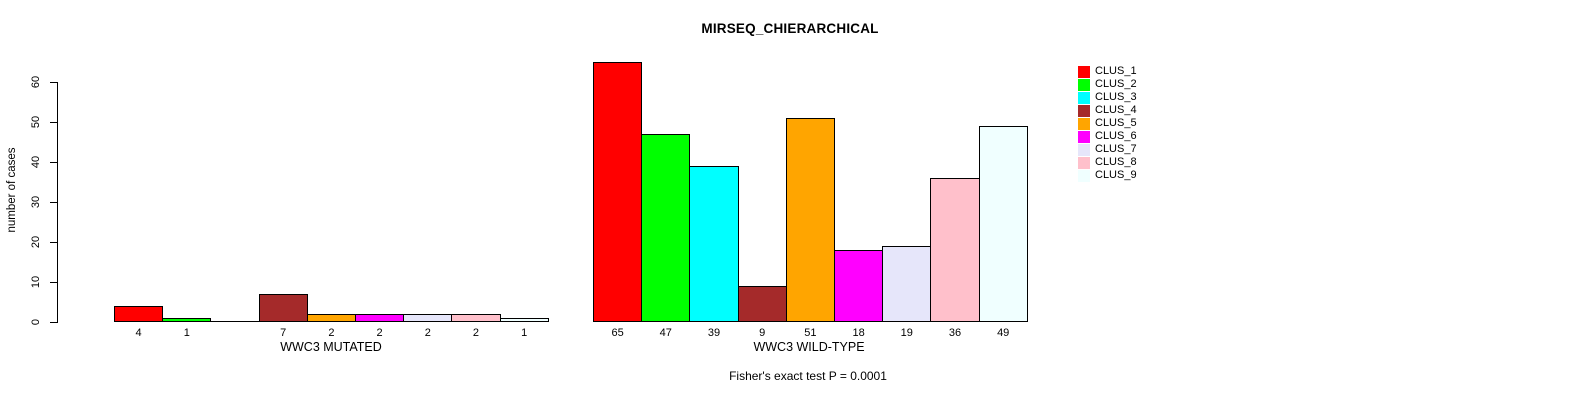 The width and height of the screenshot is (1590, 400). Describe the element at coordinates (476, 318) in the screenshot. I see `bar-mutated-clus8` at that location.